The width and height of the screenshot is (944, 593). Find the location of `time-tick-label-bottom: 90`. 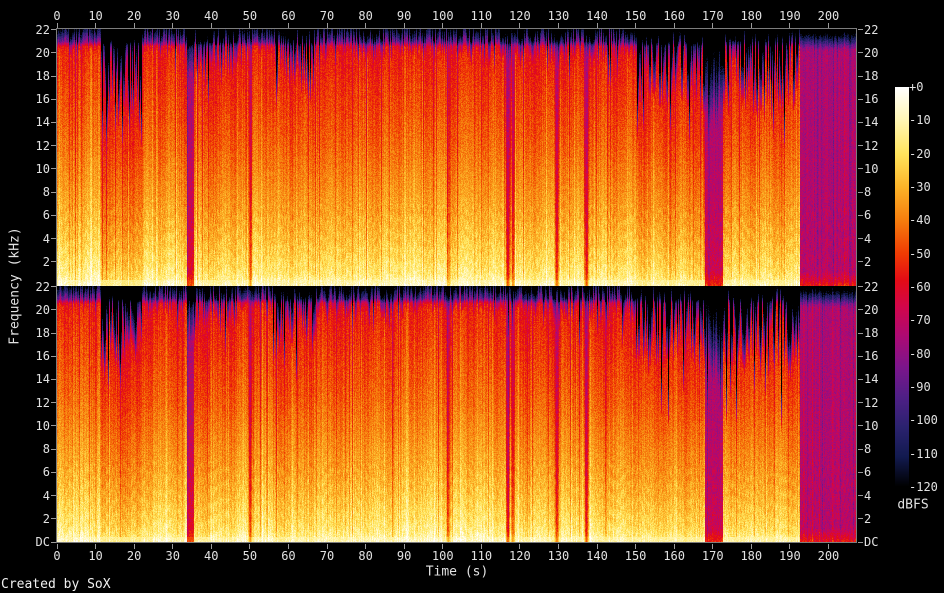

time-tick-label-bottom: 90 is located at coordinates (404, 556).